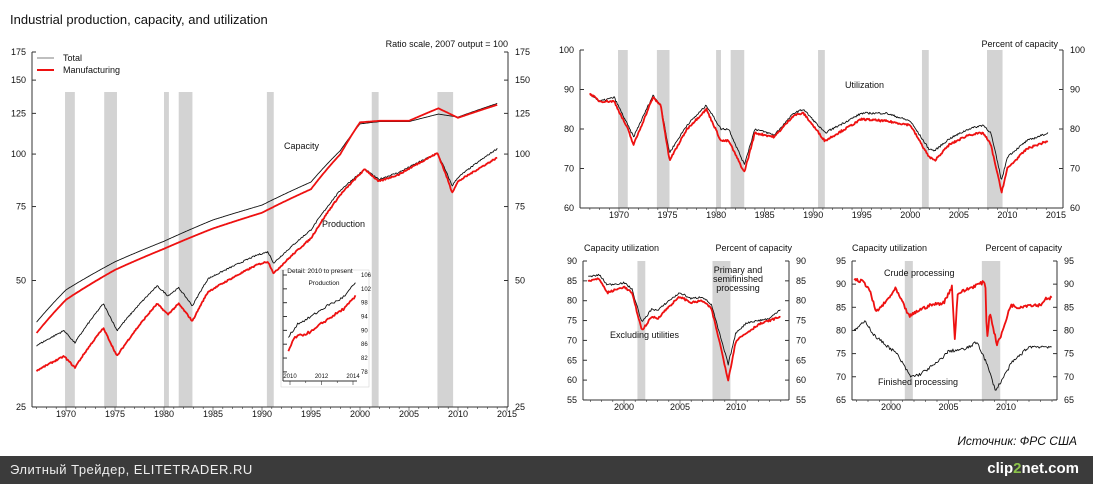 This screenshot has width=1093, height=484. What do you see at coordinates (364, 373) in the screenshot?
I see `y-tick-label: 78` at bounding box center [364, 373].